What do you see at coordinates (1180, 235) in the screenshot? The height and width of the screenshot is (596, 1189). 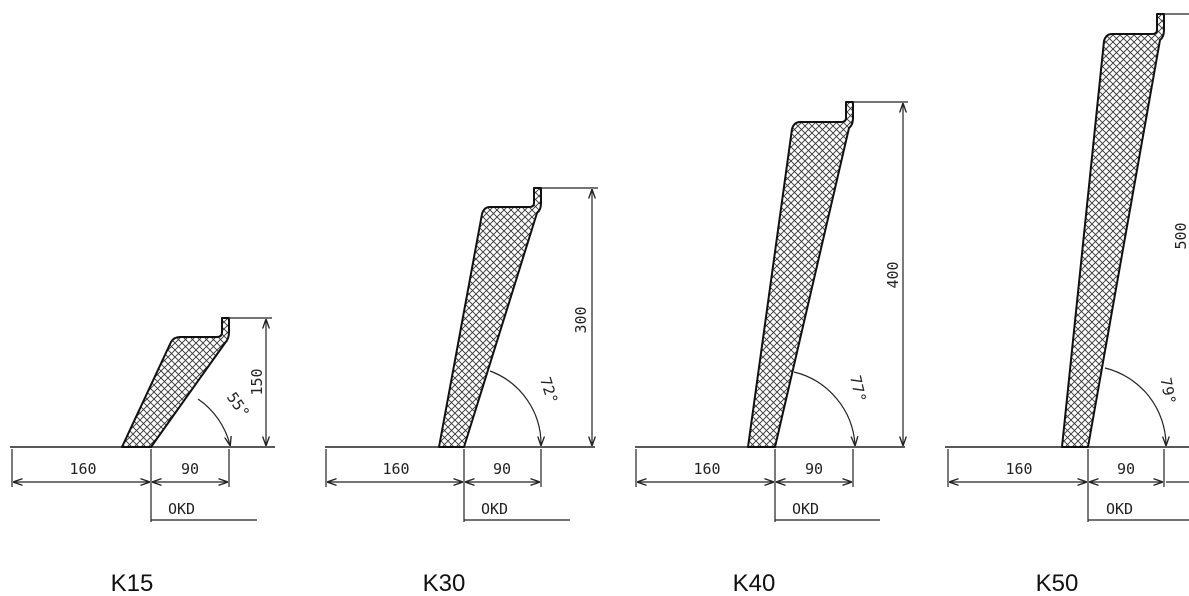 I see `height-label: 500` at bounding box center [1180, 235].